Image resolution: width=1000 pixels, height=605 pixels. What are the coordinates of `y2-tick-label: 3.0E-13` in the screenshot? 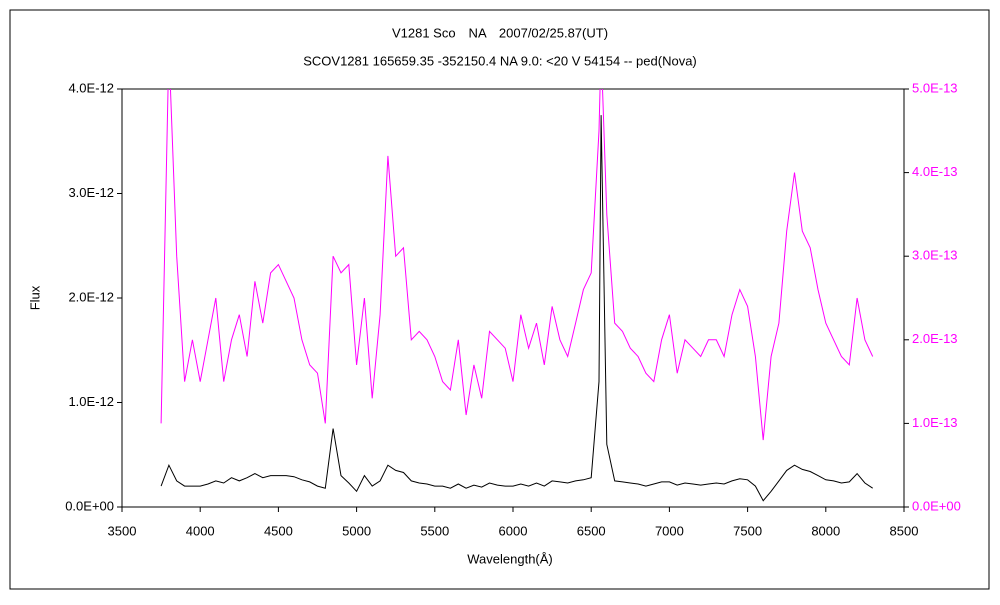 It's located at (935, 255).